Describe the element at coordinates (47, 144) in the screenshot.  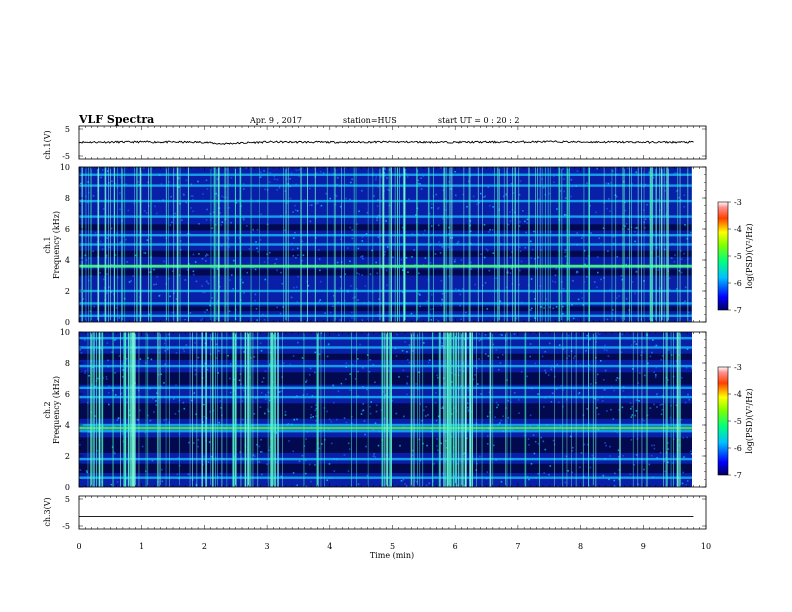
I see `ch1-voltage-ylabel: ch.1(V)` at that location.